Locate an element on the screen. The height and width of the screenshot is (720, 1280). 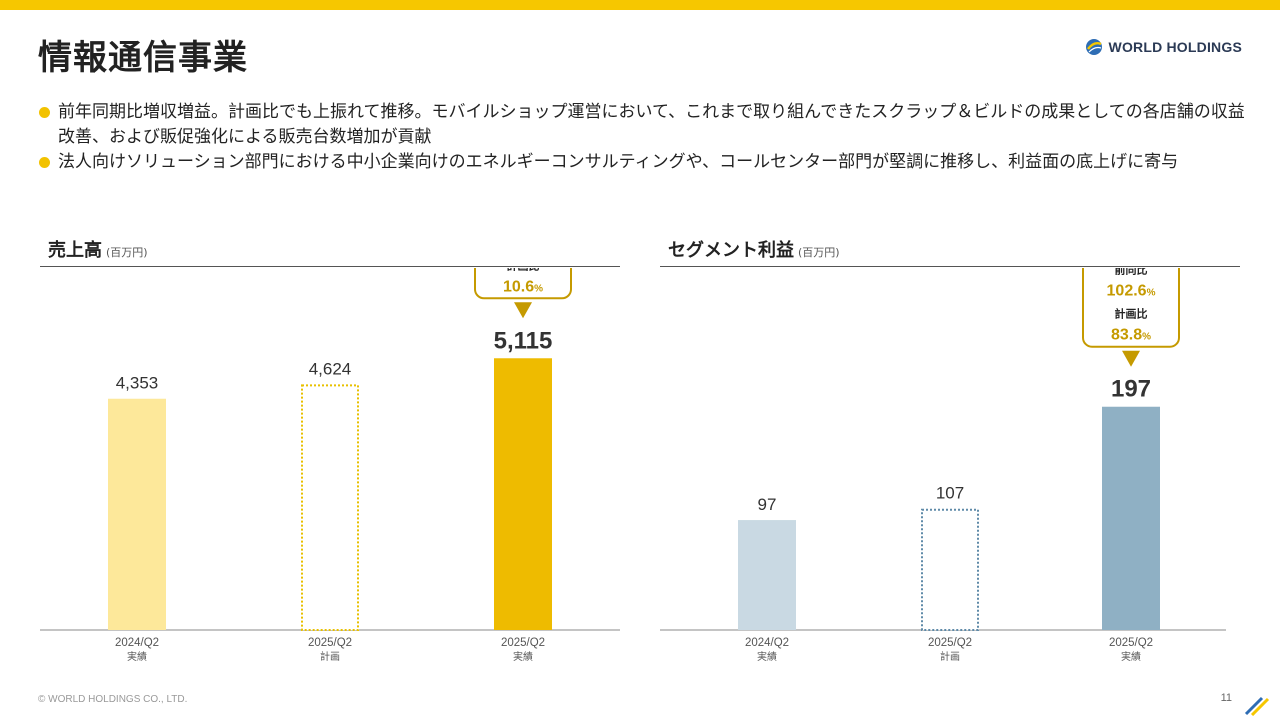
top-accent-bar is located at coordinates (640, 5).